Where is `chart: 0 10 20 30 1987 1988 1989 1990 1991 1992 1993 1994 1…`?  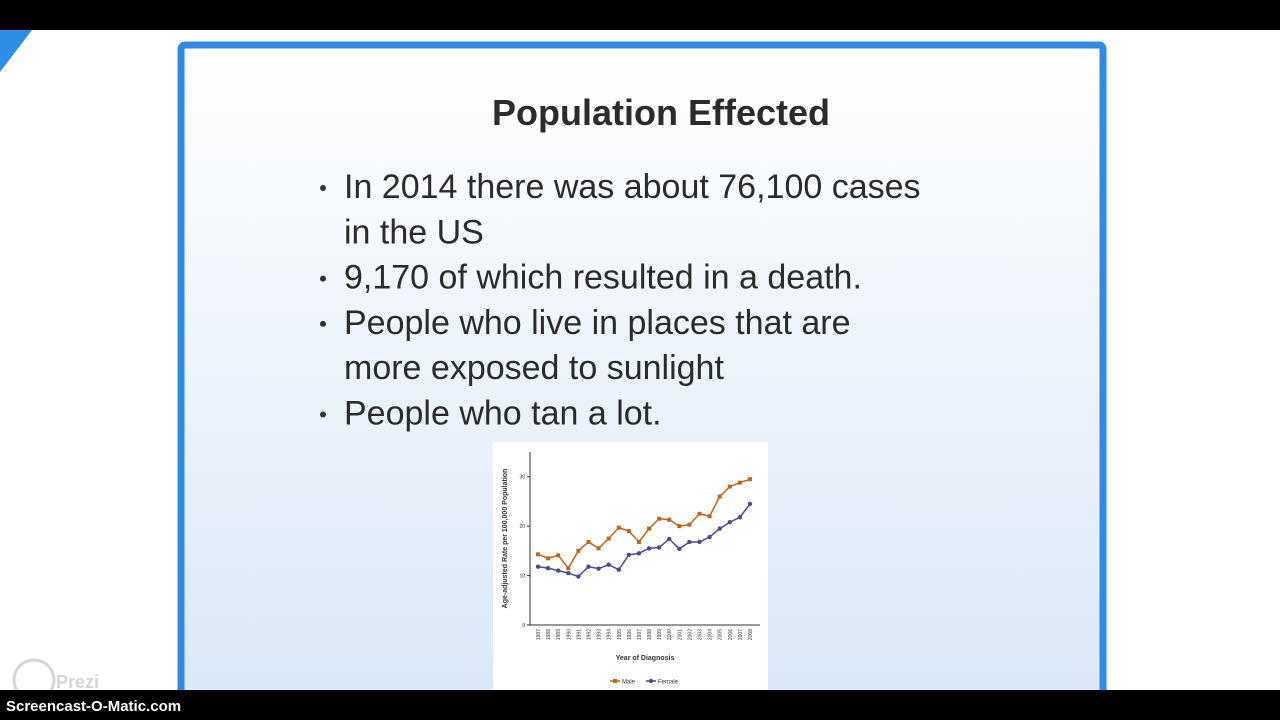
chart: 0 10 20 30 1987 1988 1989 1990 1991 1992 1993 1994 1… is located at coordinates (631, 569).